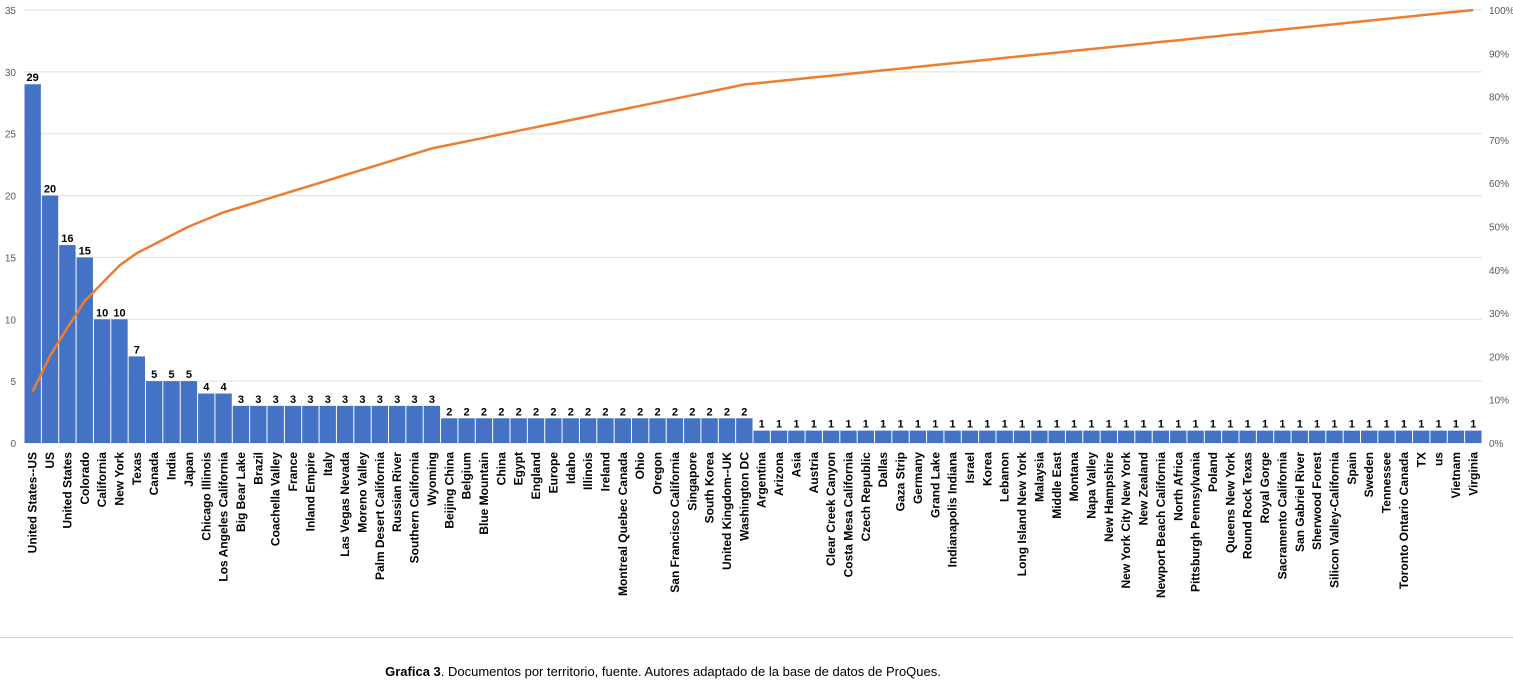 The height and width of the screenshot is (693, 1513). I want to click on data-label: 15, so click(85, 251).